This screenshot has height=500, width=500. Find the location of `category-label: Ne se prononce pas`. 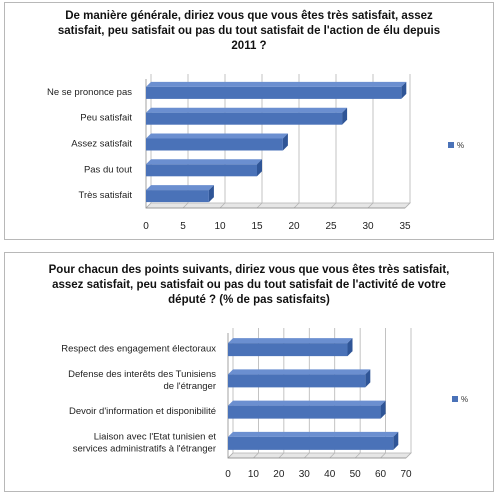

category-label: Ne se prononce pas is located at coordinates (89, 92).